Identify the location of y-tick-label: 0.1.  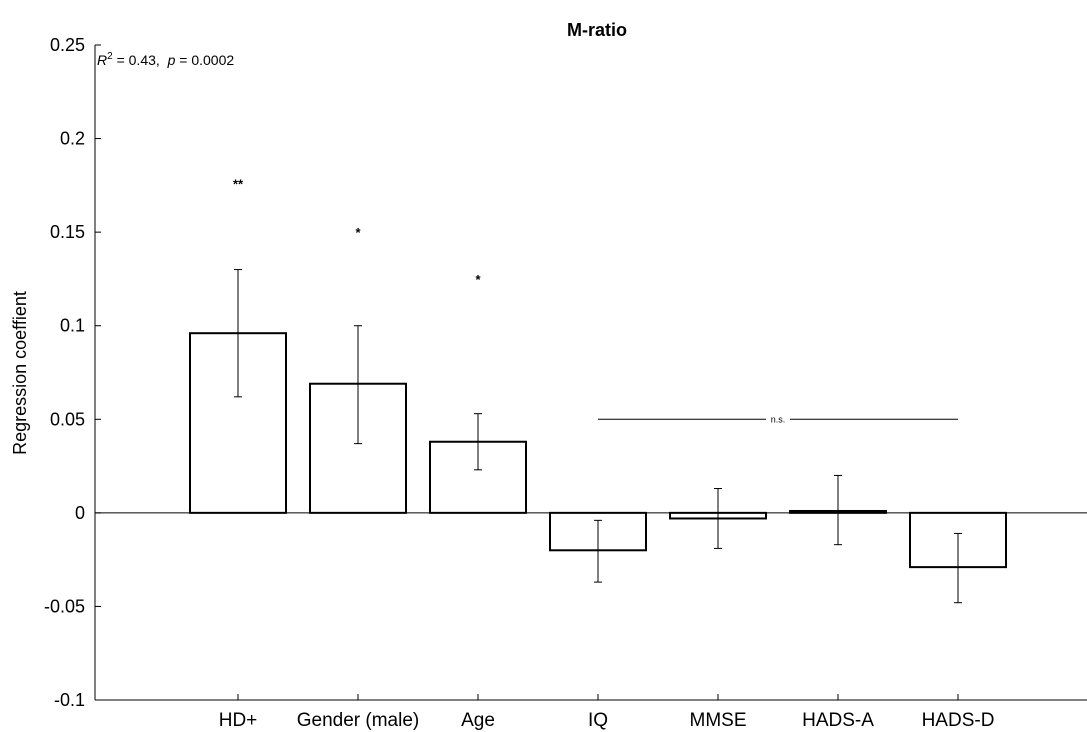
(72, 326).